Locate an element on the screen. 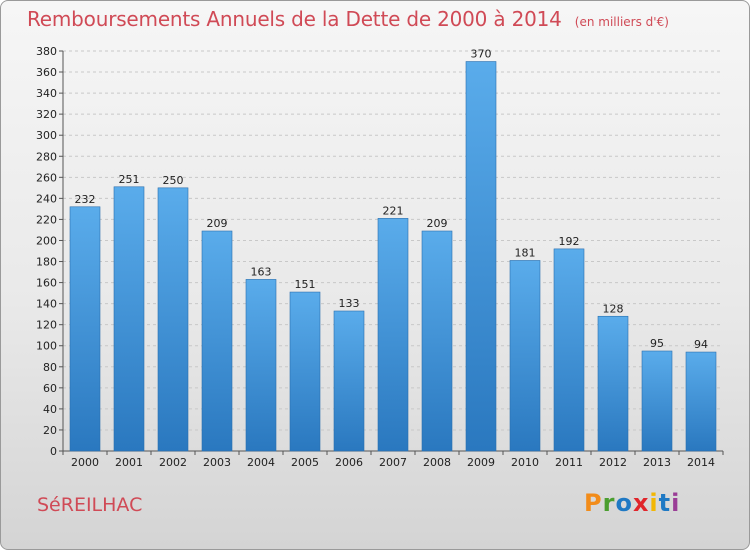 This screenshot has height=550, width=750. y-tick-label: 80 is located at coordinates (50, 367).